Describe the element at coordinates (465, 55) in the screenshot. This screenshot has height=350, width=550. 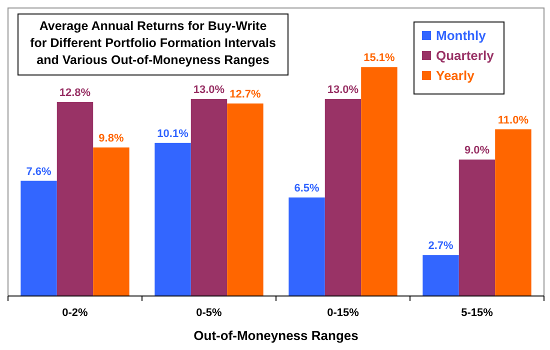
I see `legend-label: Quarterly` at that location.